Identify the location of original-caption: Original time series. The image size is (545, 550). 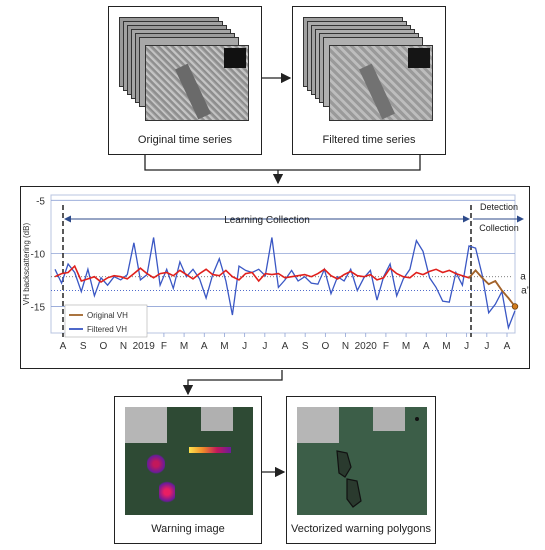
(185, 140).